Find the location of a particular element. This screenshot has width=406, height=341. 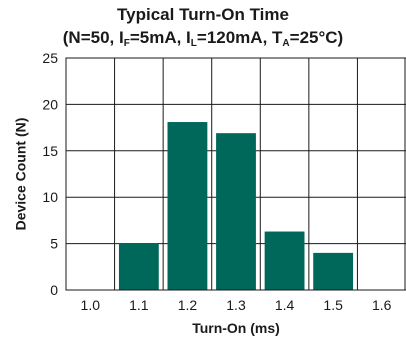

y-tick-label: 25 is located at coordinates (50, 58).